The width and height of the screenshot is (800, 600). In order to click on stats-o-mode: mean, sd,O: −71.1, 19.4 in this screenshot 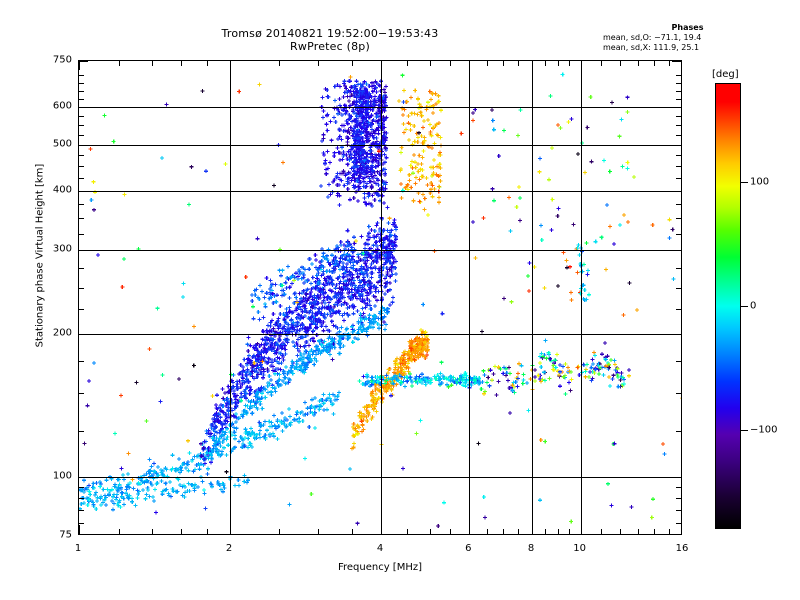, I will do `click(652, 37)`.